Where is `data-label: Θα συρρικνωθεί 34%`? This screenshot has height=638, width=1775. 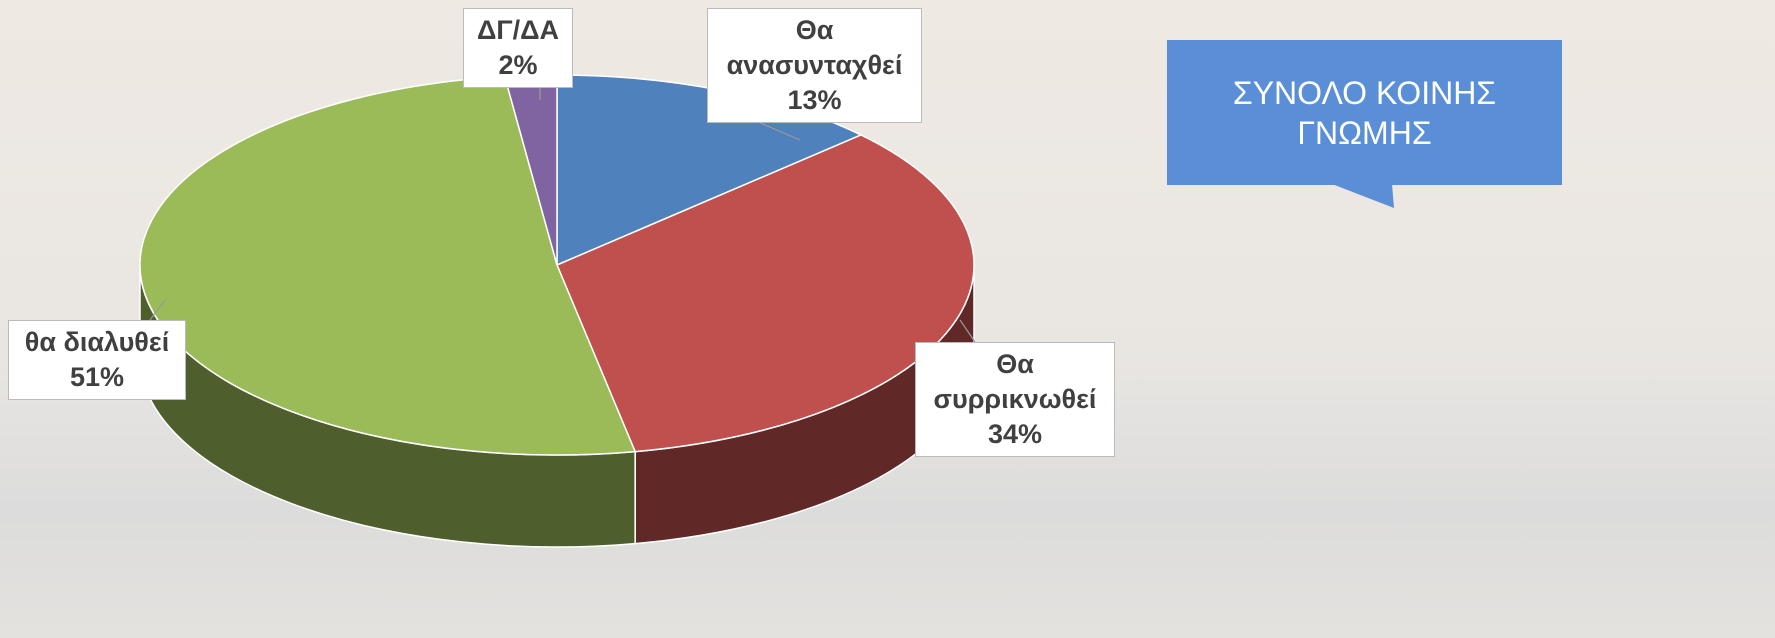 data-label: Θα συρρικνωθεί 34% is located at coordinates (1015, 400).